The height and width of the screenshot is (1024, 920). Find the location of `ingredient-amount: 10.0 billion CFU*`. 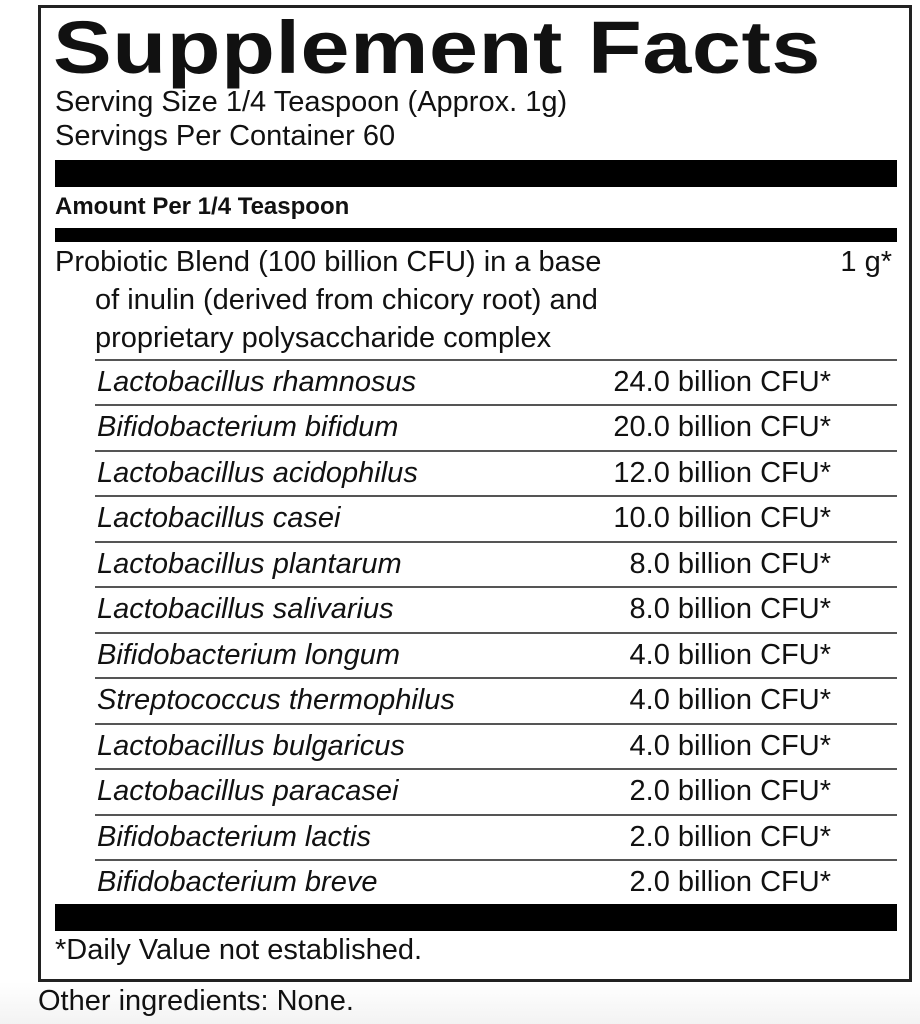

ingredient-amount: 10.0 billion CFU* is located at coordinates (722, 518).